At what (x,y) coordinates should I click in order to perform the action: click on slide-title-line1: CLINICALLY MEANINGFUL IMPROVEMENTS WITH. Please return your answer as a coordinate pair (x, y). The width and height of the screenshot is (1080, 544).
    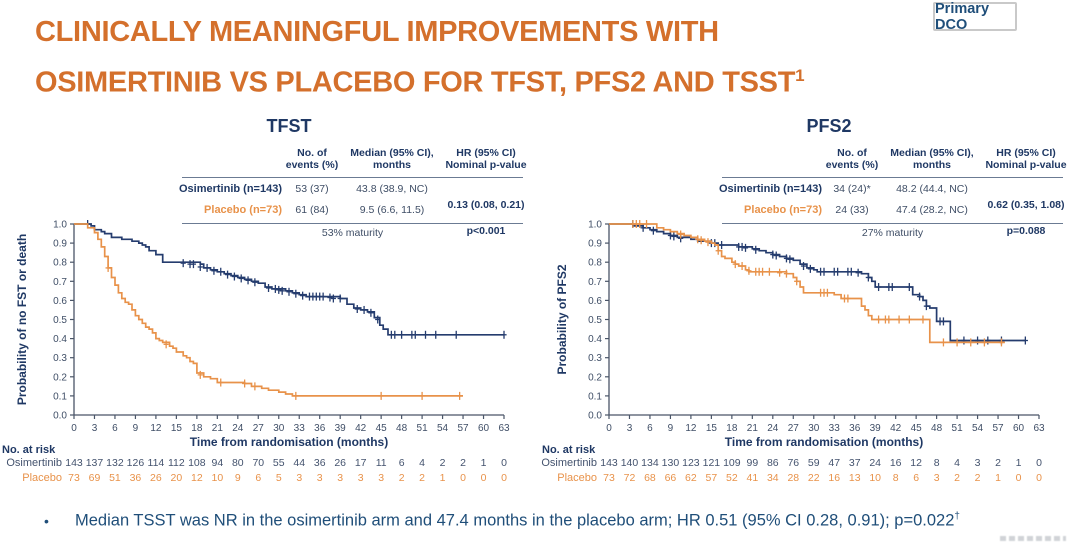
    Looking at the image, I should click on (377, 32).